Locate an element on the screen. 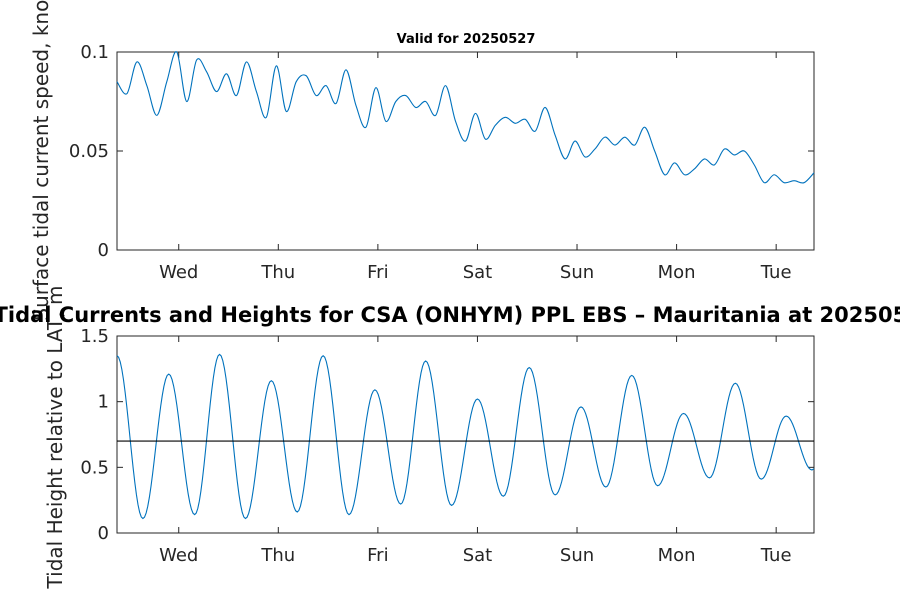 The image size is (900, 600). current-y-tick-label: 0.05 is located at coordinates (89, 151).